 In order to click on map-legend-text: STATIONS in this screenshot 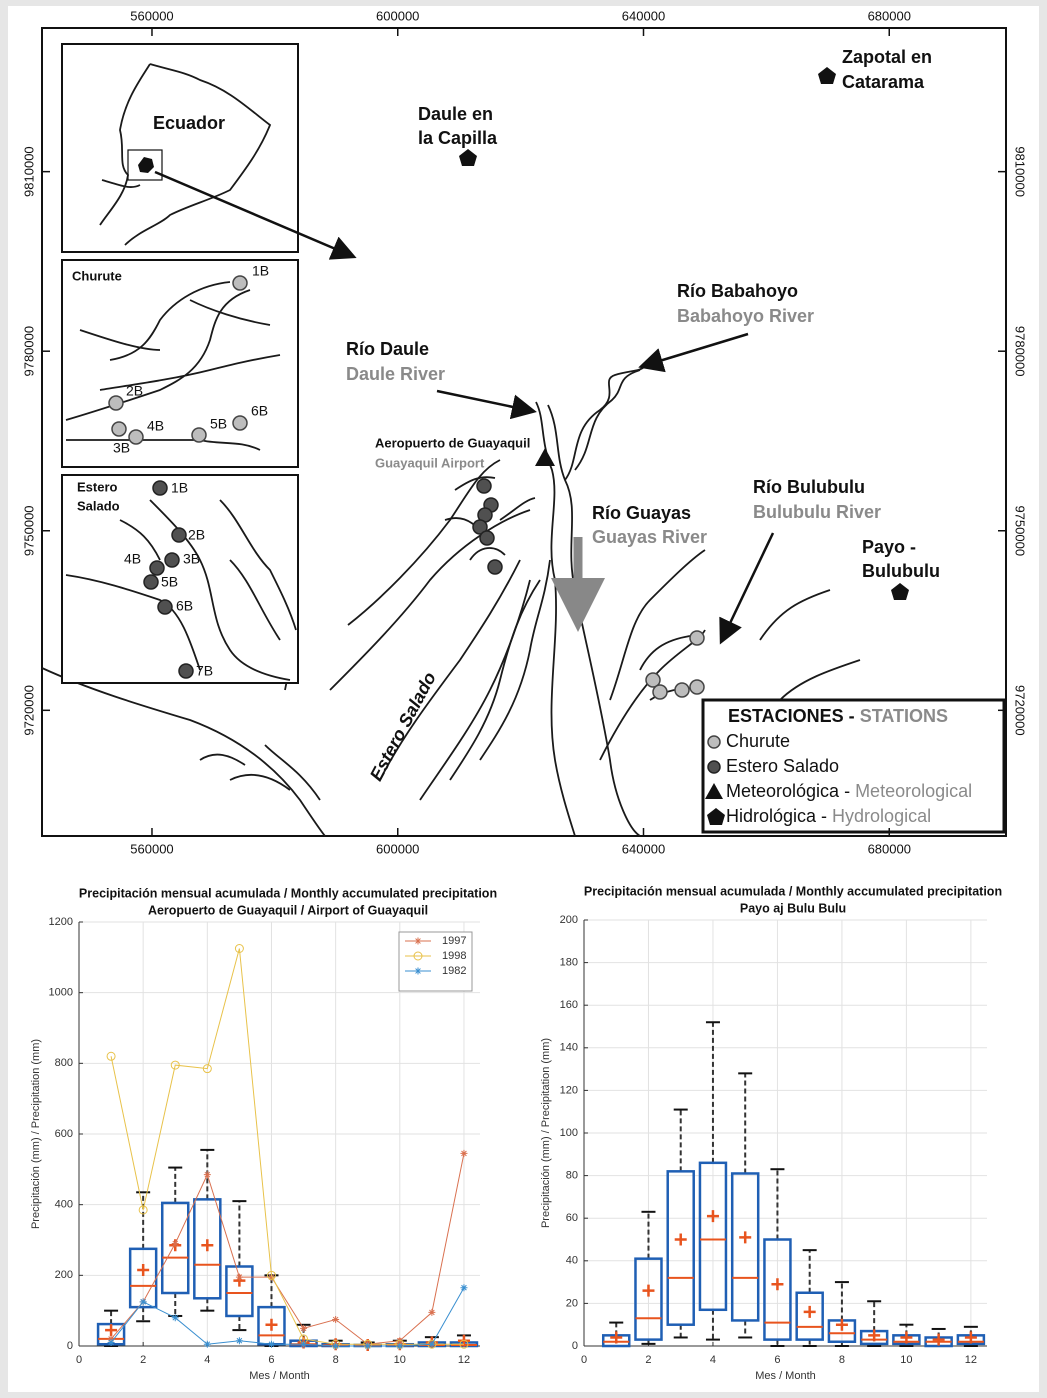, I will do `click(904, 716)`.